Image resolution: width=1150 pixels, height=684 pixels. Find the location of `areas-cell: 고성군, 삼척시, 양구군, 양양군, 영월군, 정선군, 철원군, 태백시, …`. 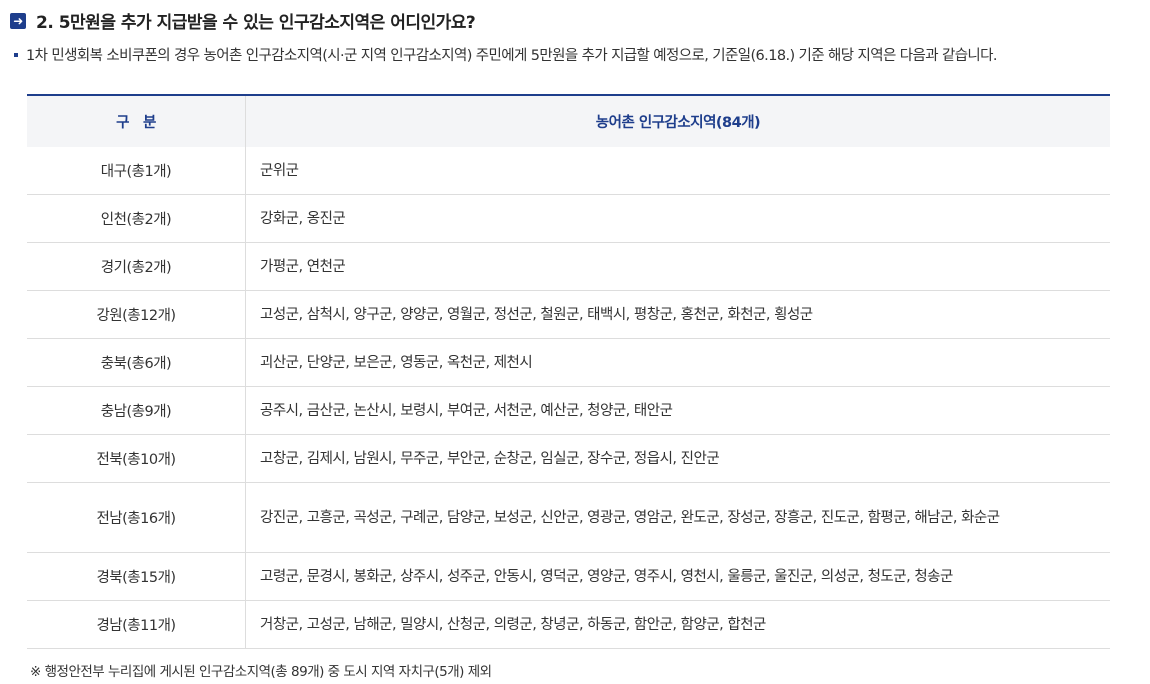

areas-cell: 고성군, 삼척시, 양구군, 양양군, 영월군, 정선군, 철원군, 태백시, … is located at coordinates (677, 314).